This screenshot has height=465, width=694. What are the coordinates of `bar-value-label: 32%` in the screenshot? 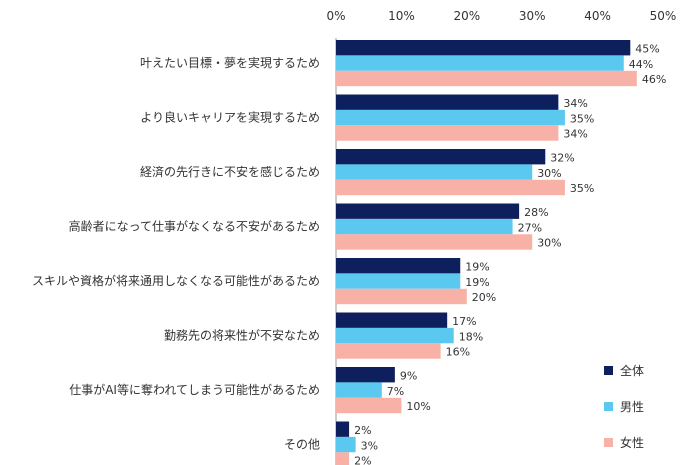 It's located at (562, 157).